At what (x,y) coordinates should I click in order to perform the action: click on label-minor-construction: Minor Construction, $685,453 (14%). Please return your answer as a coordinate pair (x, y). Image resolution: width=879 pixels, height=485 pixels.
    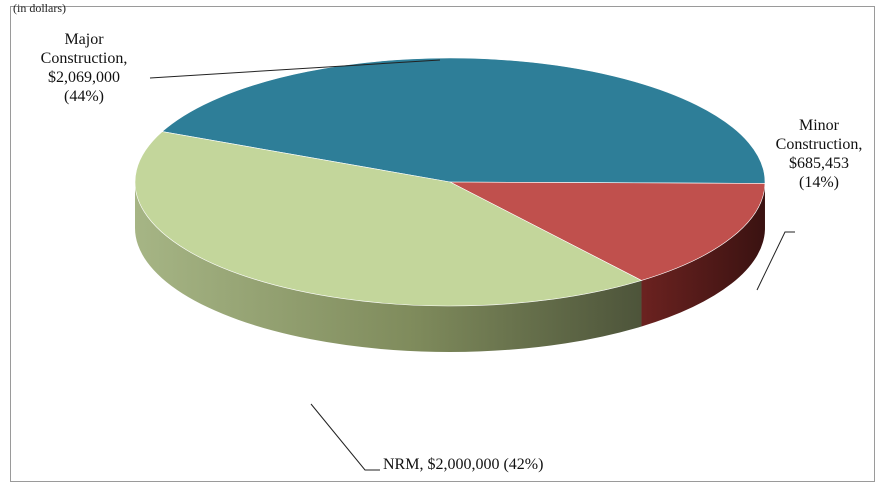
    Looking at the image, I should click on (819, 154).